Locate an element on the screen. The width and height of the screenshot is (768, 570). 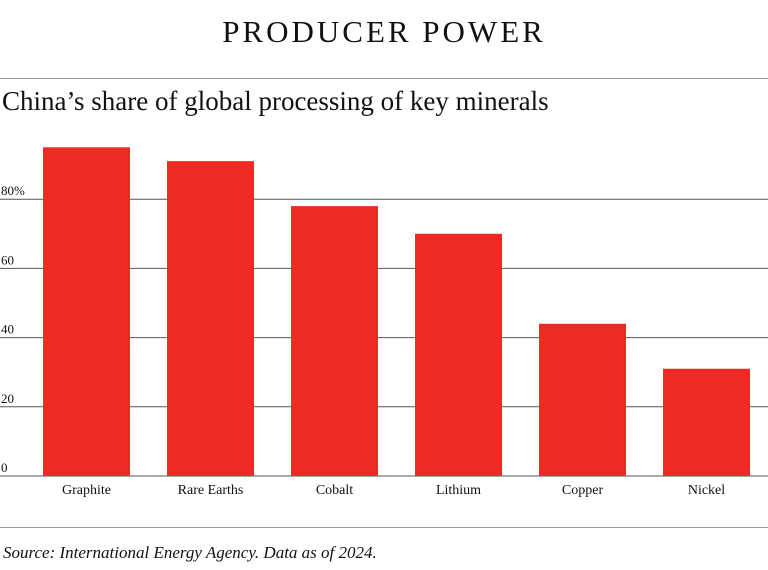
bottom-divider is located at coordinates (384, 527).